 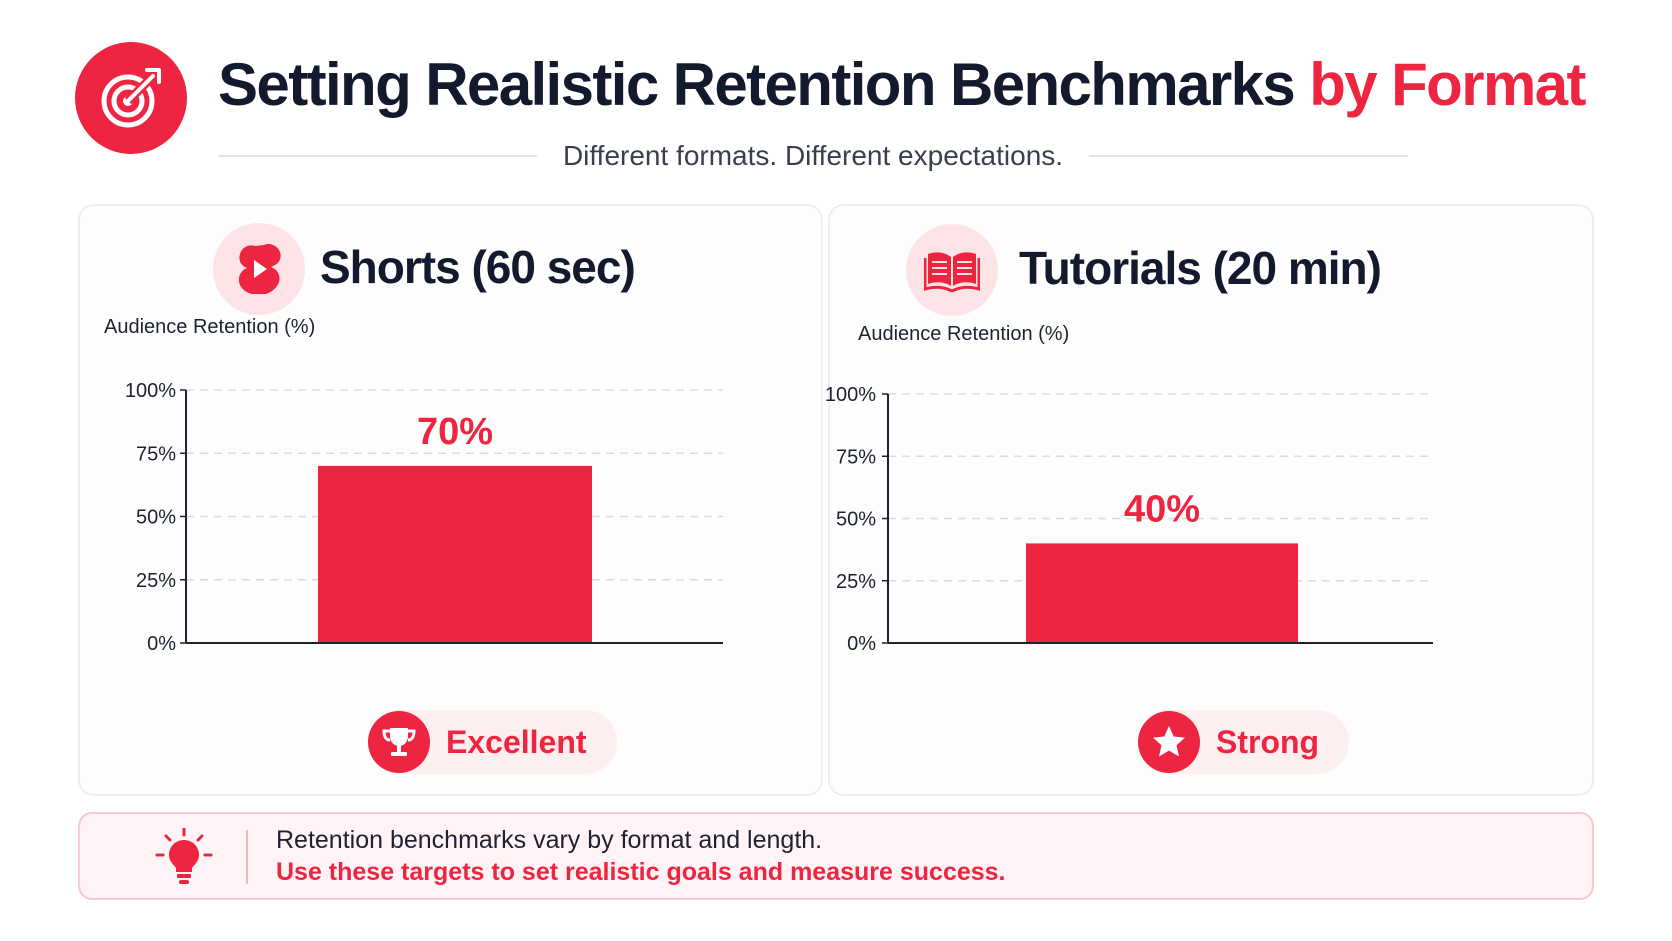 I want to click on subtitle-divider-right, so click(x=1248, y=156).